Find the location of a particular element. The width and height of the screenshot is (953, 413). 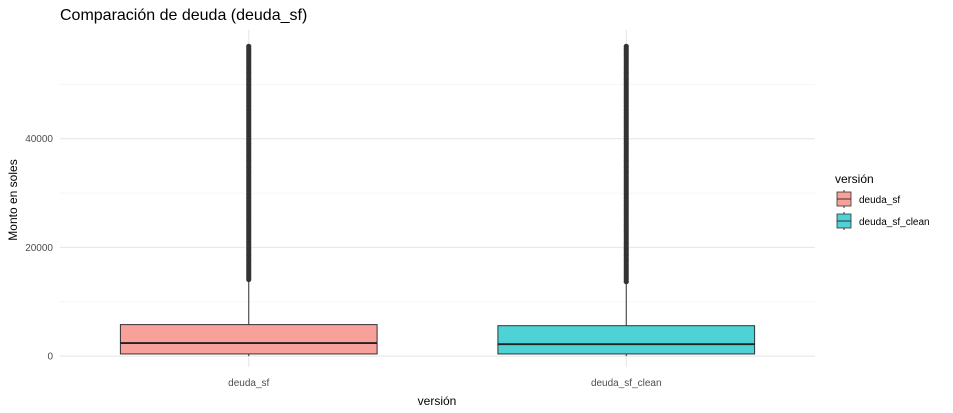

y-tick-label: 0 is located at coordinates (50, 357).